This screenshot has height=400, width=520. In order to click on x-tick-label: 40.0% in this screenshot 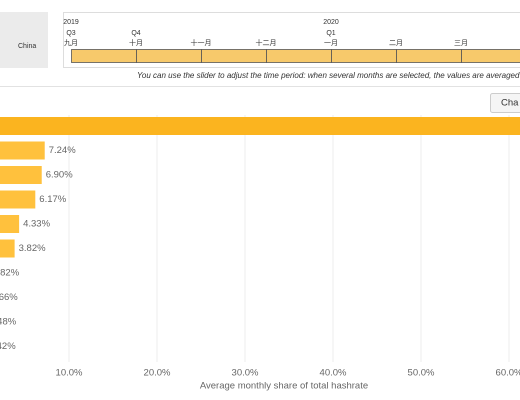, I will do `click(333, 373)`.